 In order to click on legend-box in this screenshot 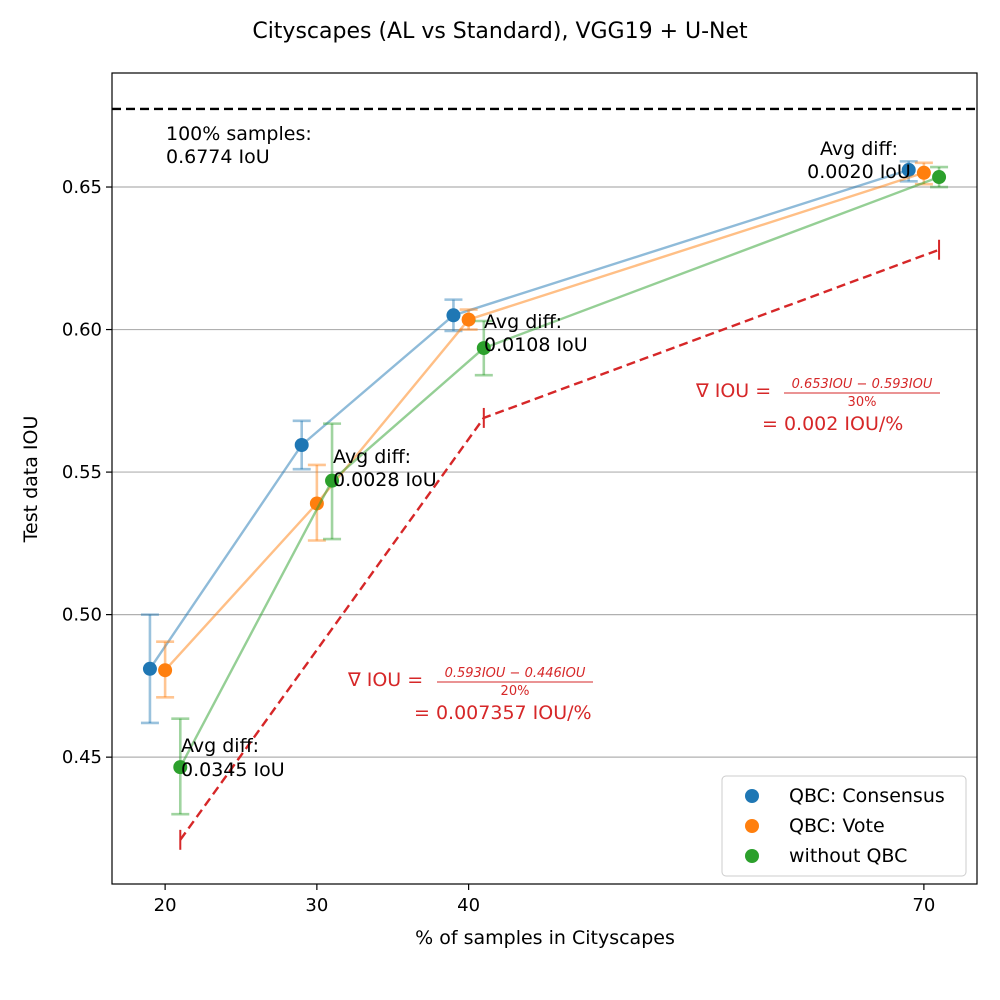, I will do `click(844, 826)`.